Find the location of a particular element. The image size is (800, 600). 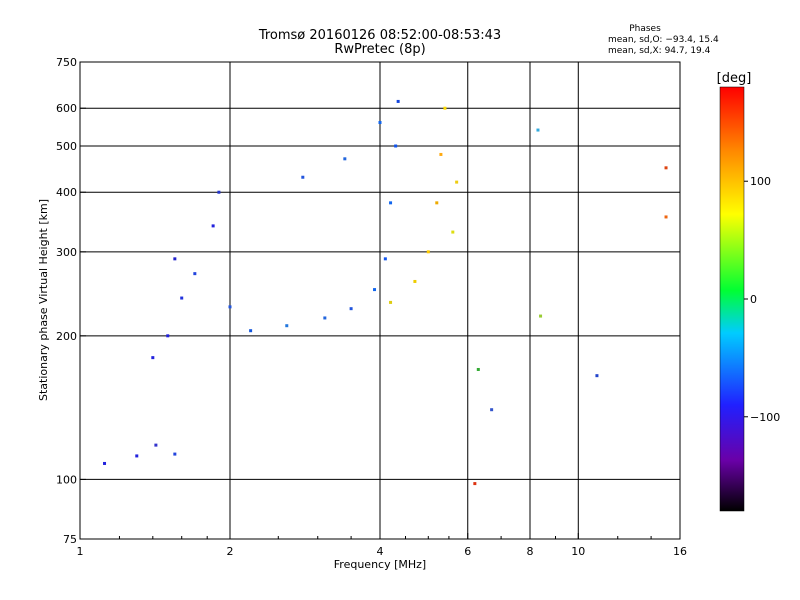

colorbar: [deg] 100 0 −100 is located at coordinates (748, 291).